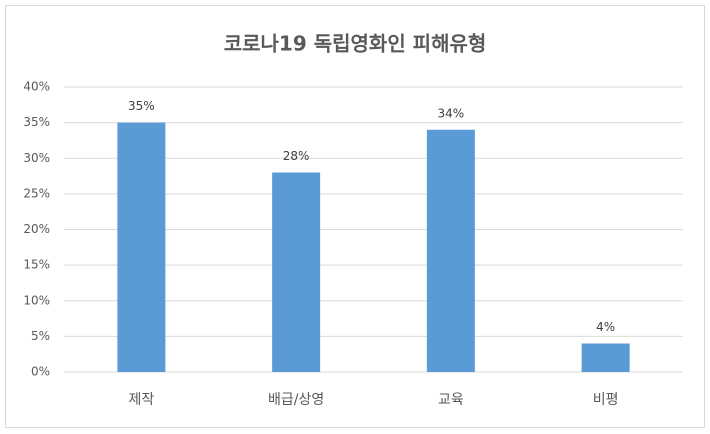 The width and height of the screenshot is (710, 434). Describe the element at coordinates (451, 113) in the screenshot. I see `value-label: 34%` at that location.